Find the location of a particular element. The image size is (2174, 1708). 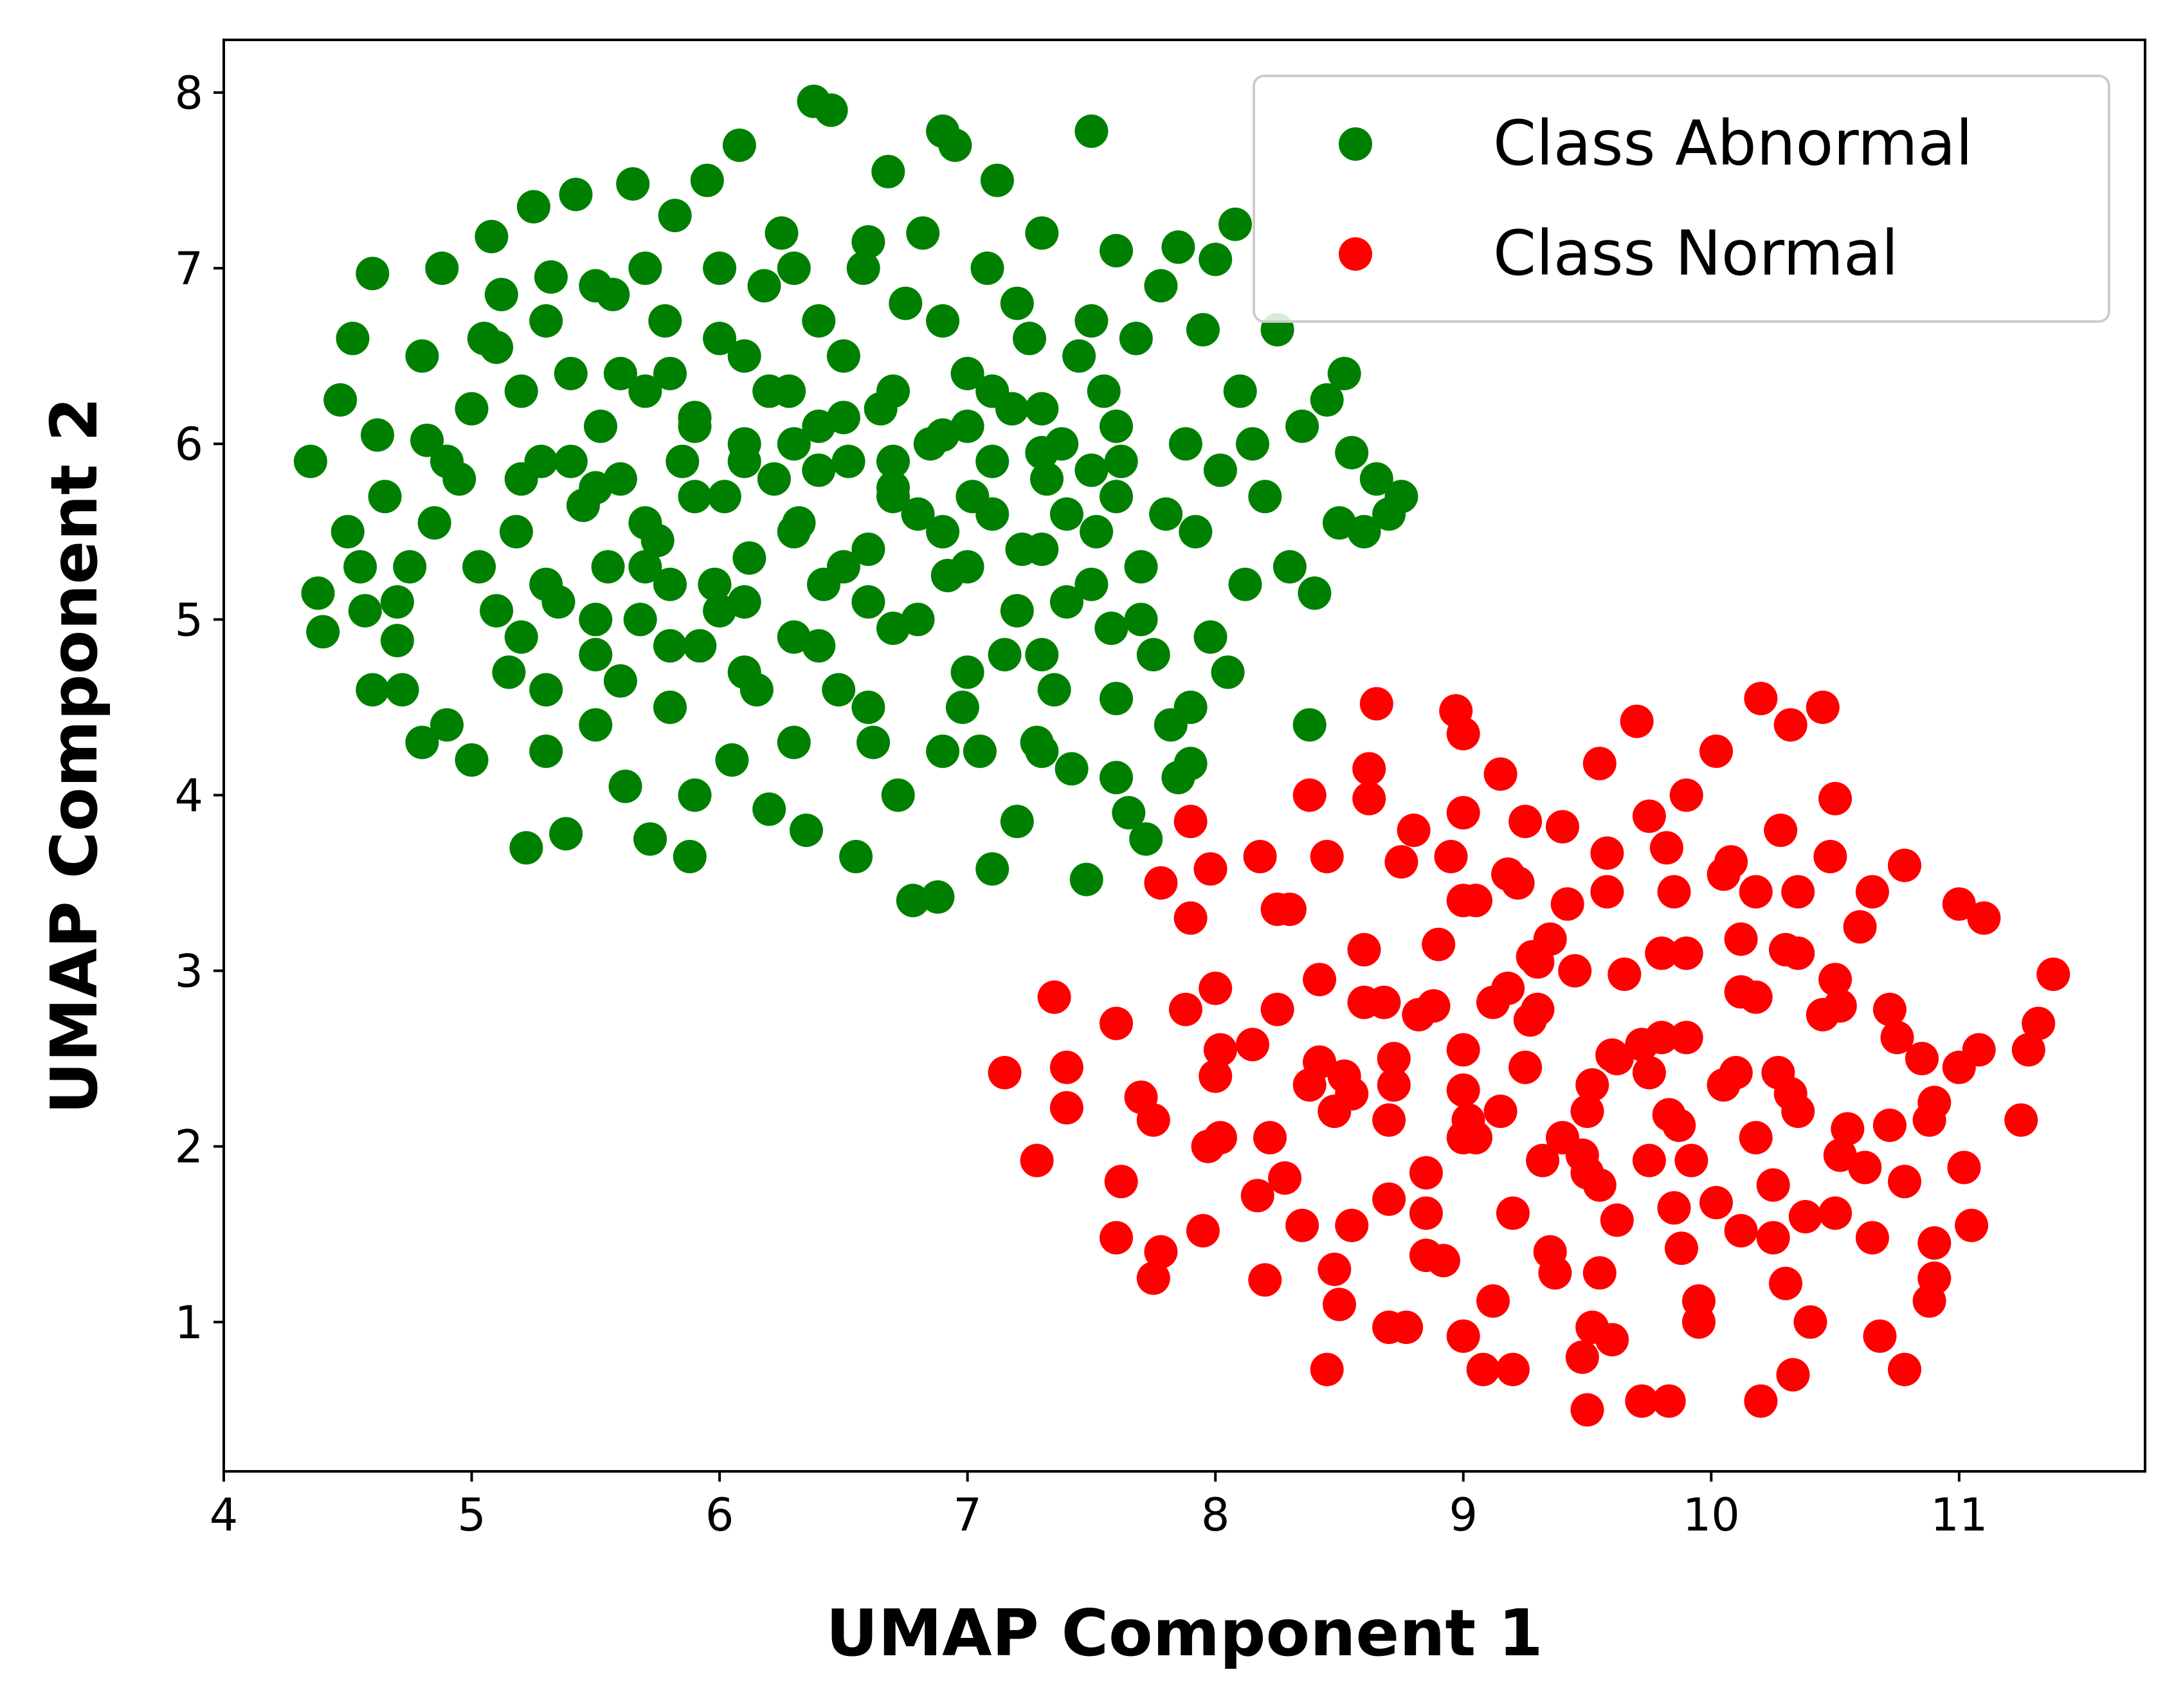

legend-box is located at coordinates (1681, 199).